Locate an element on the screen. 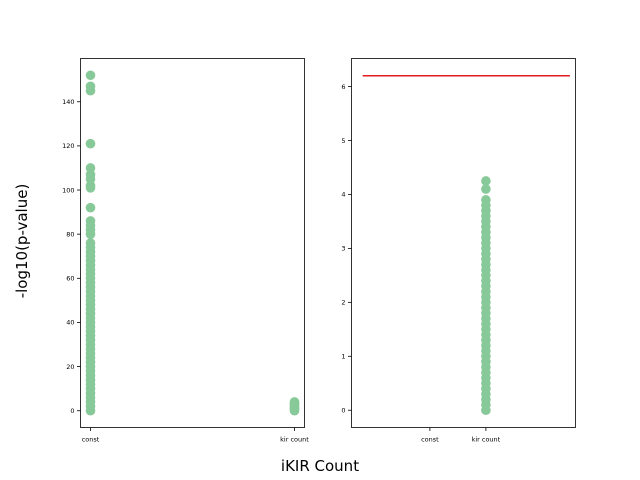  y-tick-label: 40 is located at coordinates (70, 323).